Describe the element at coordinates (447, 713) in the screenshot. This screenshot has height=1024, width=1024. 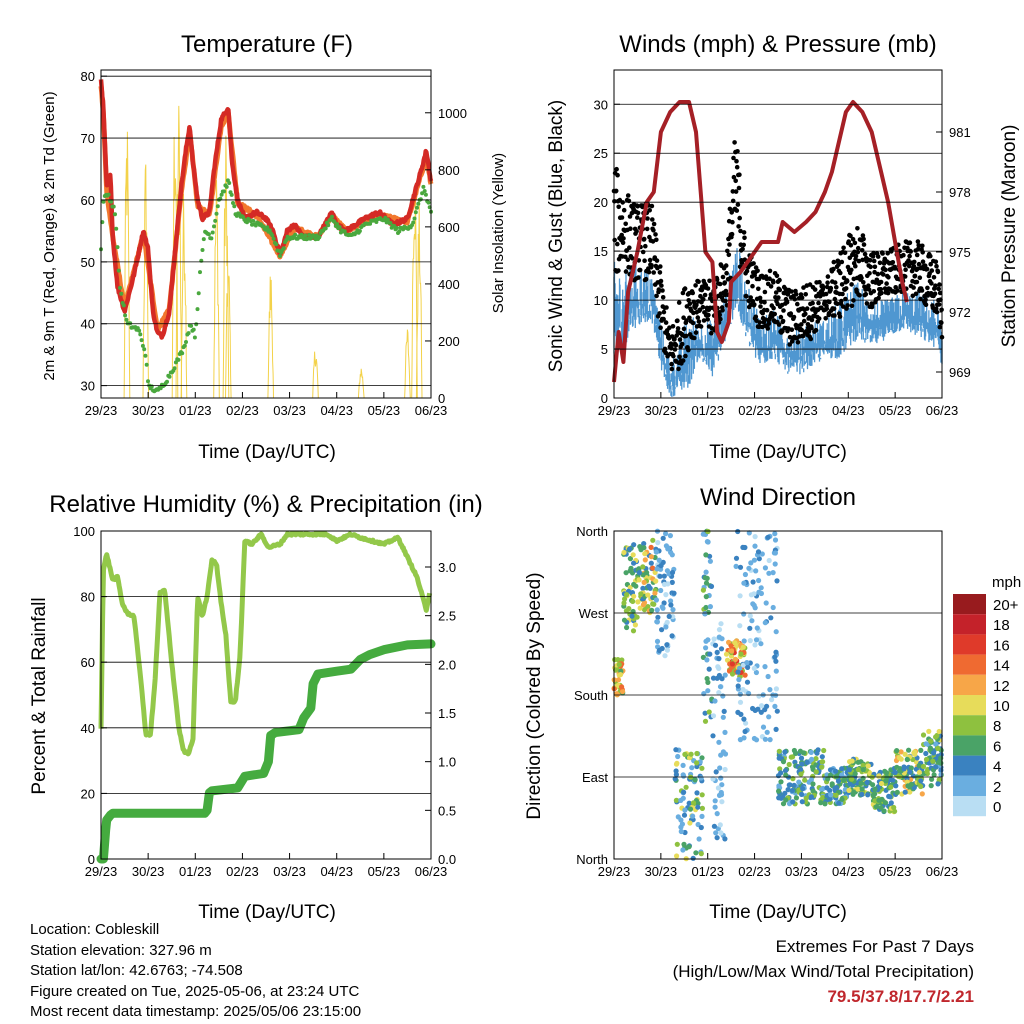
I see `y2-tick-label: 1.5` at that location.